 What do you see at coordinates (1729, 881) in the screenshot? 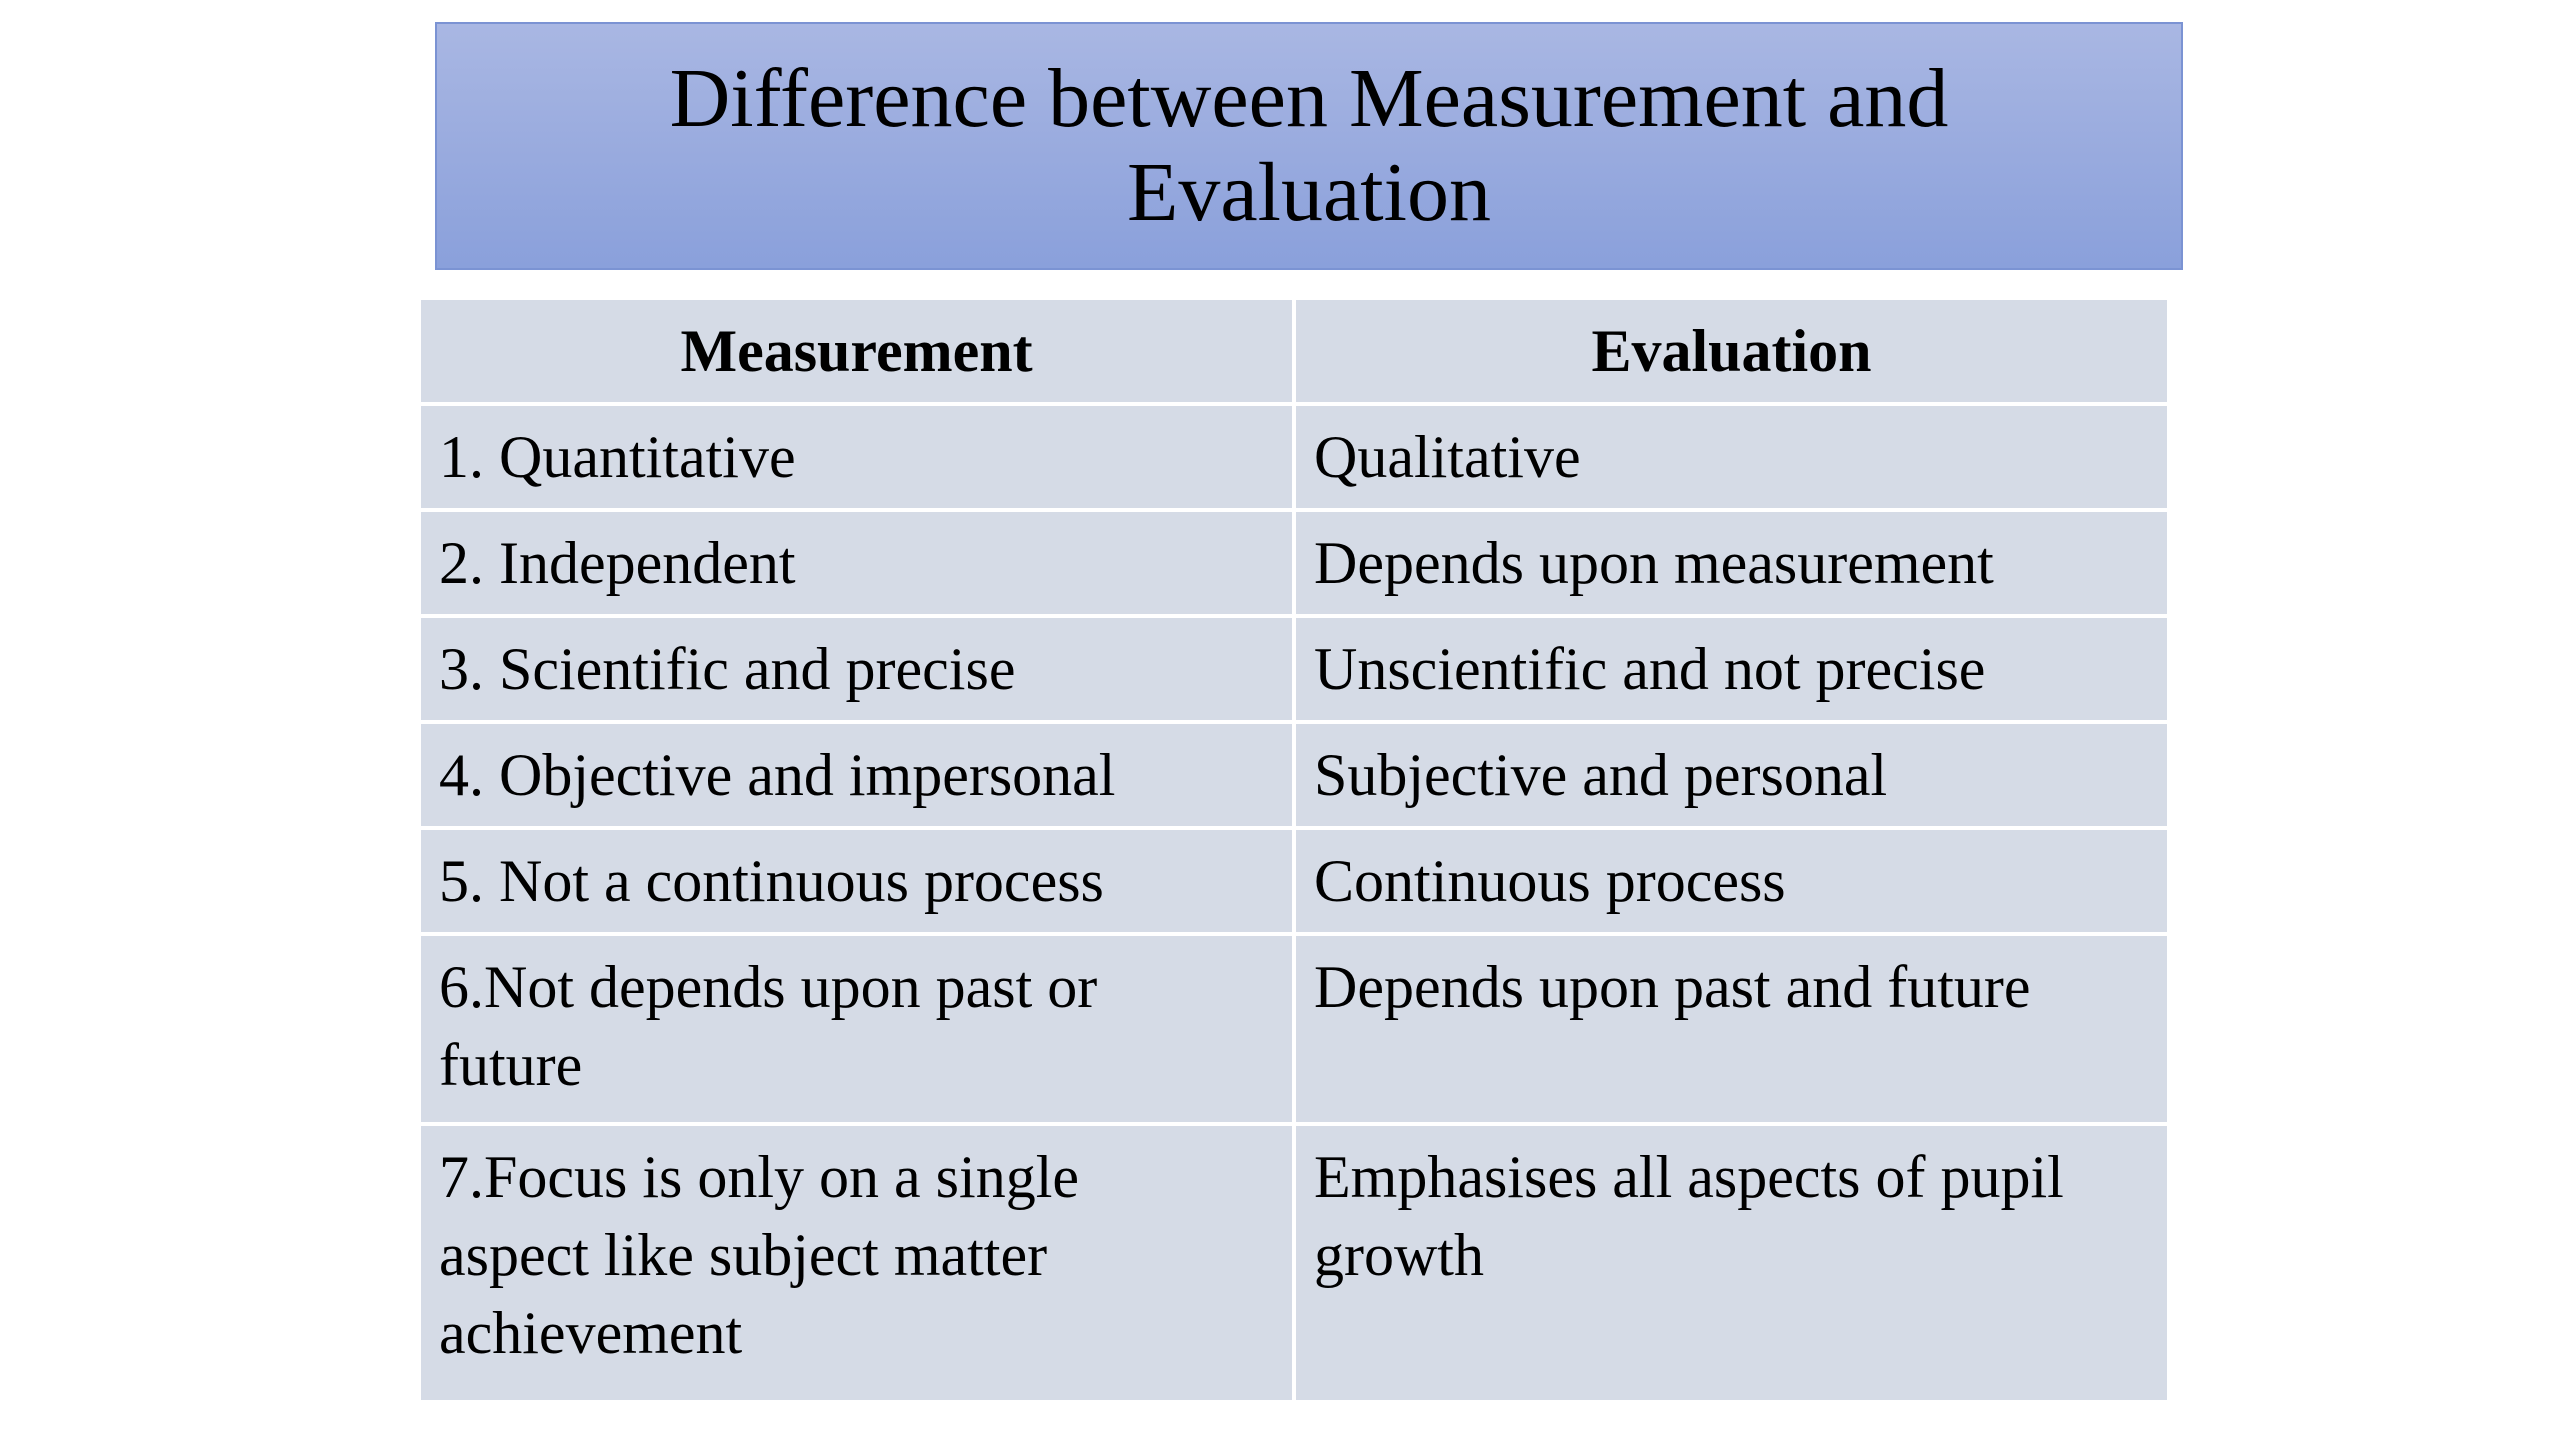
I see `evaluation-cell: Continuous process` at bounding box center [1729, 881].